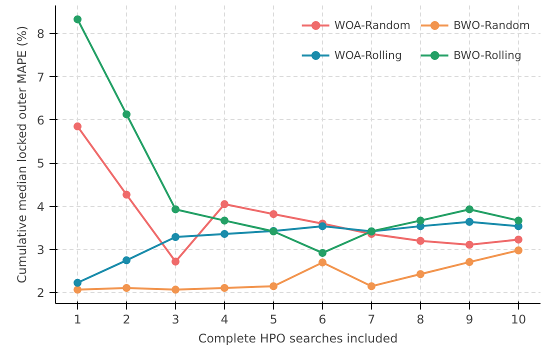 The width and height of the screenshot is (550, 348). Describe the element at coordinates (40, 163) in the screenshot. I see `y-tick-label: 5` at that location.